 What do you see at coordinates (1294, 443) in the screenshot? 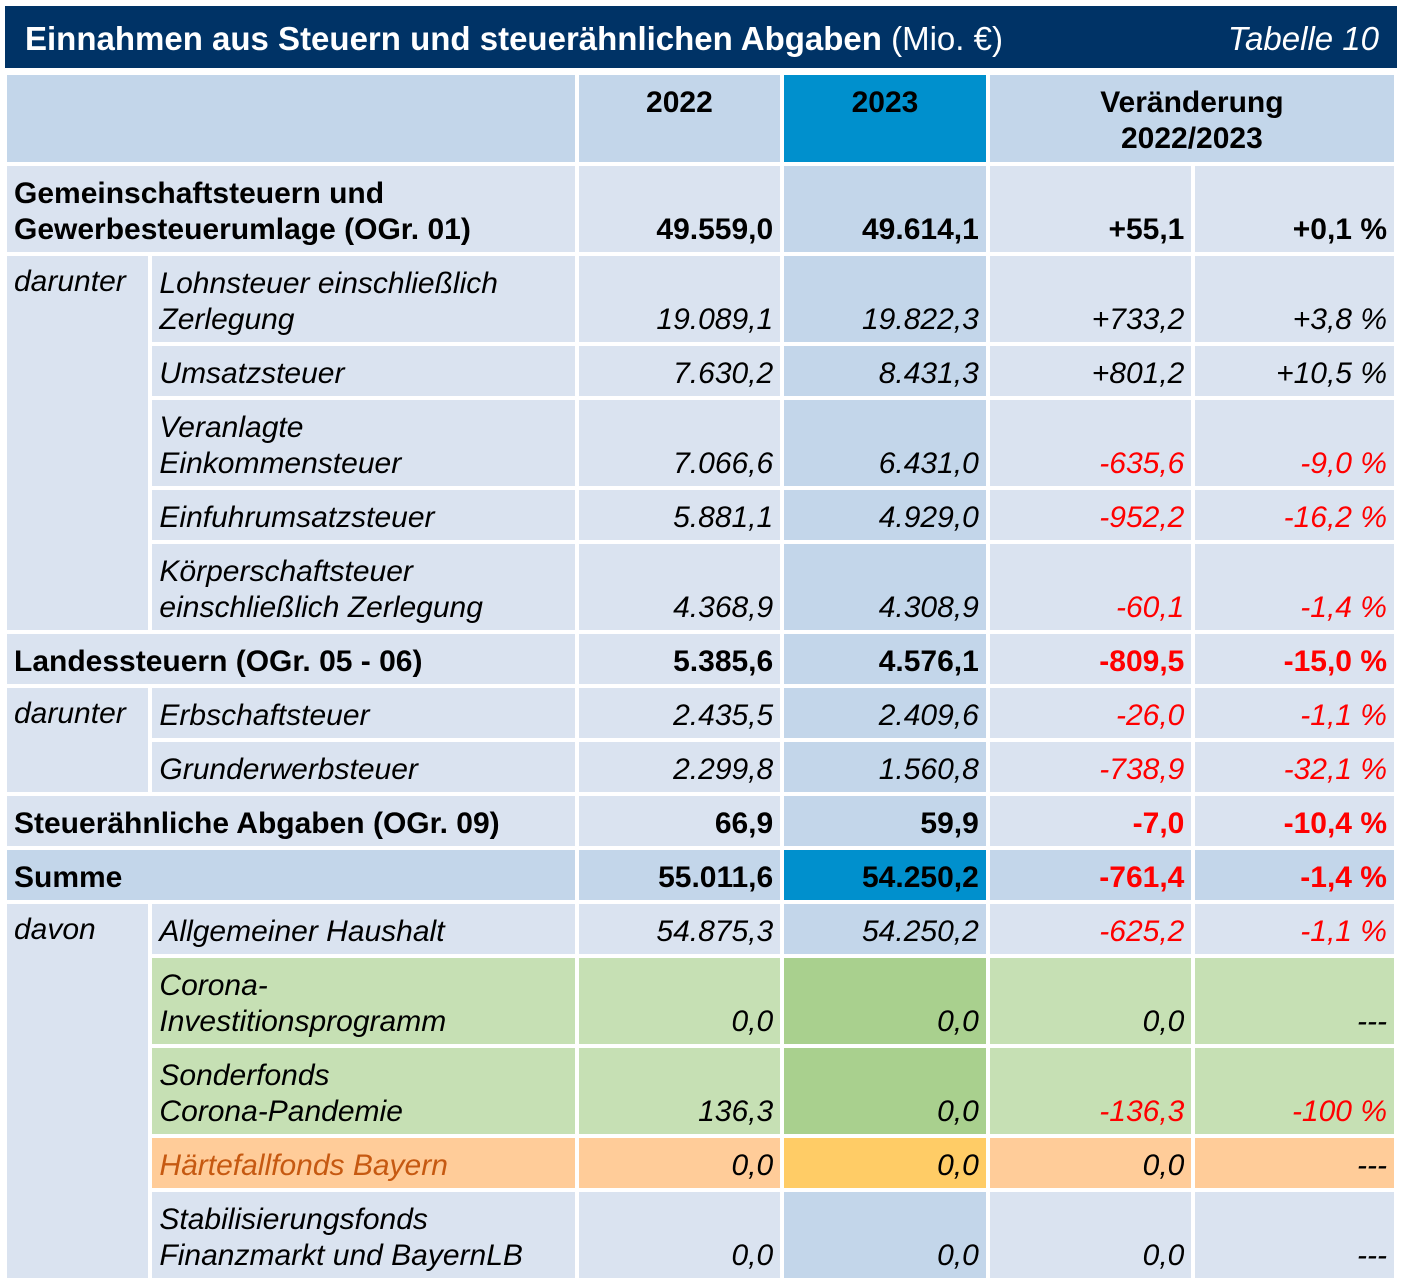
I see `change-pct: -9,0 %` at bounding box center [1294, 443].